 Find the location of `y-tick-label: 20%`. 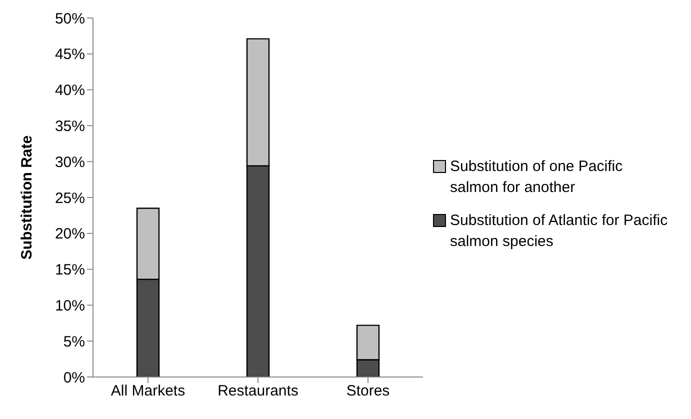

y-tick-label: 20% is located at coordinates (69, 234).